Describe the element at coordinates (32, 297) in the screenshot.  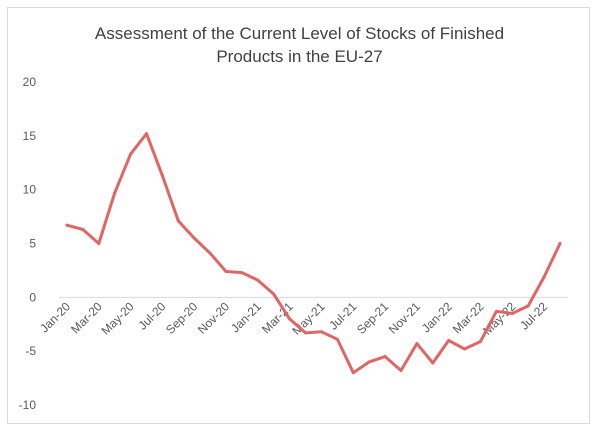
I see `y-tick-label: 0` at that location.